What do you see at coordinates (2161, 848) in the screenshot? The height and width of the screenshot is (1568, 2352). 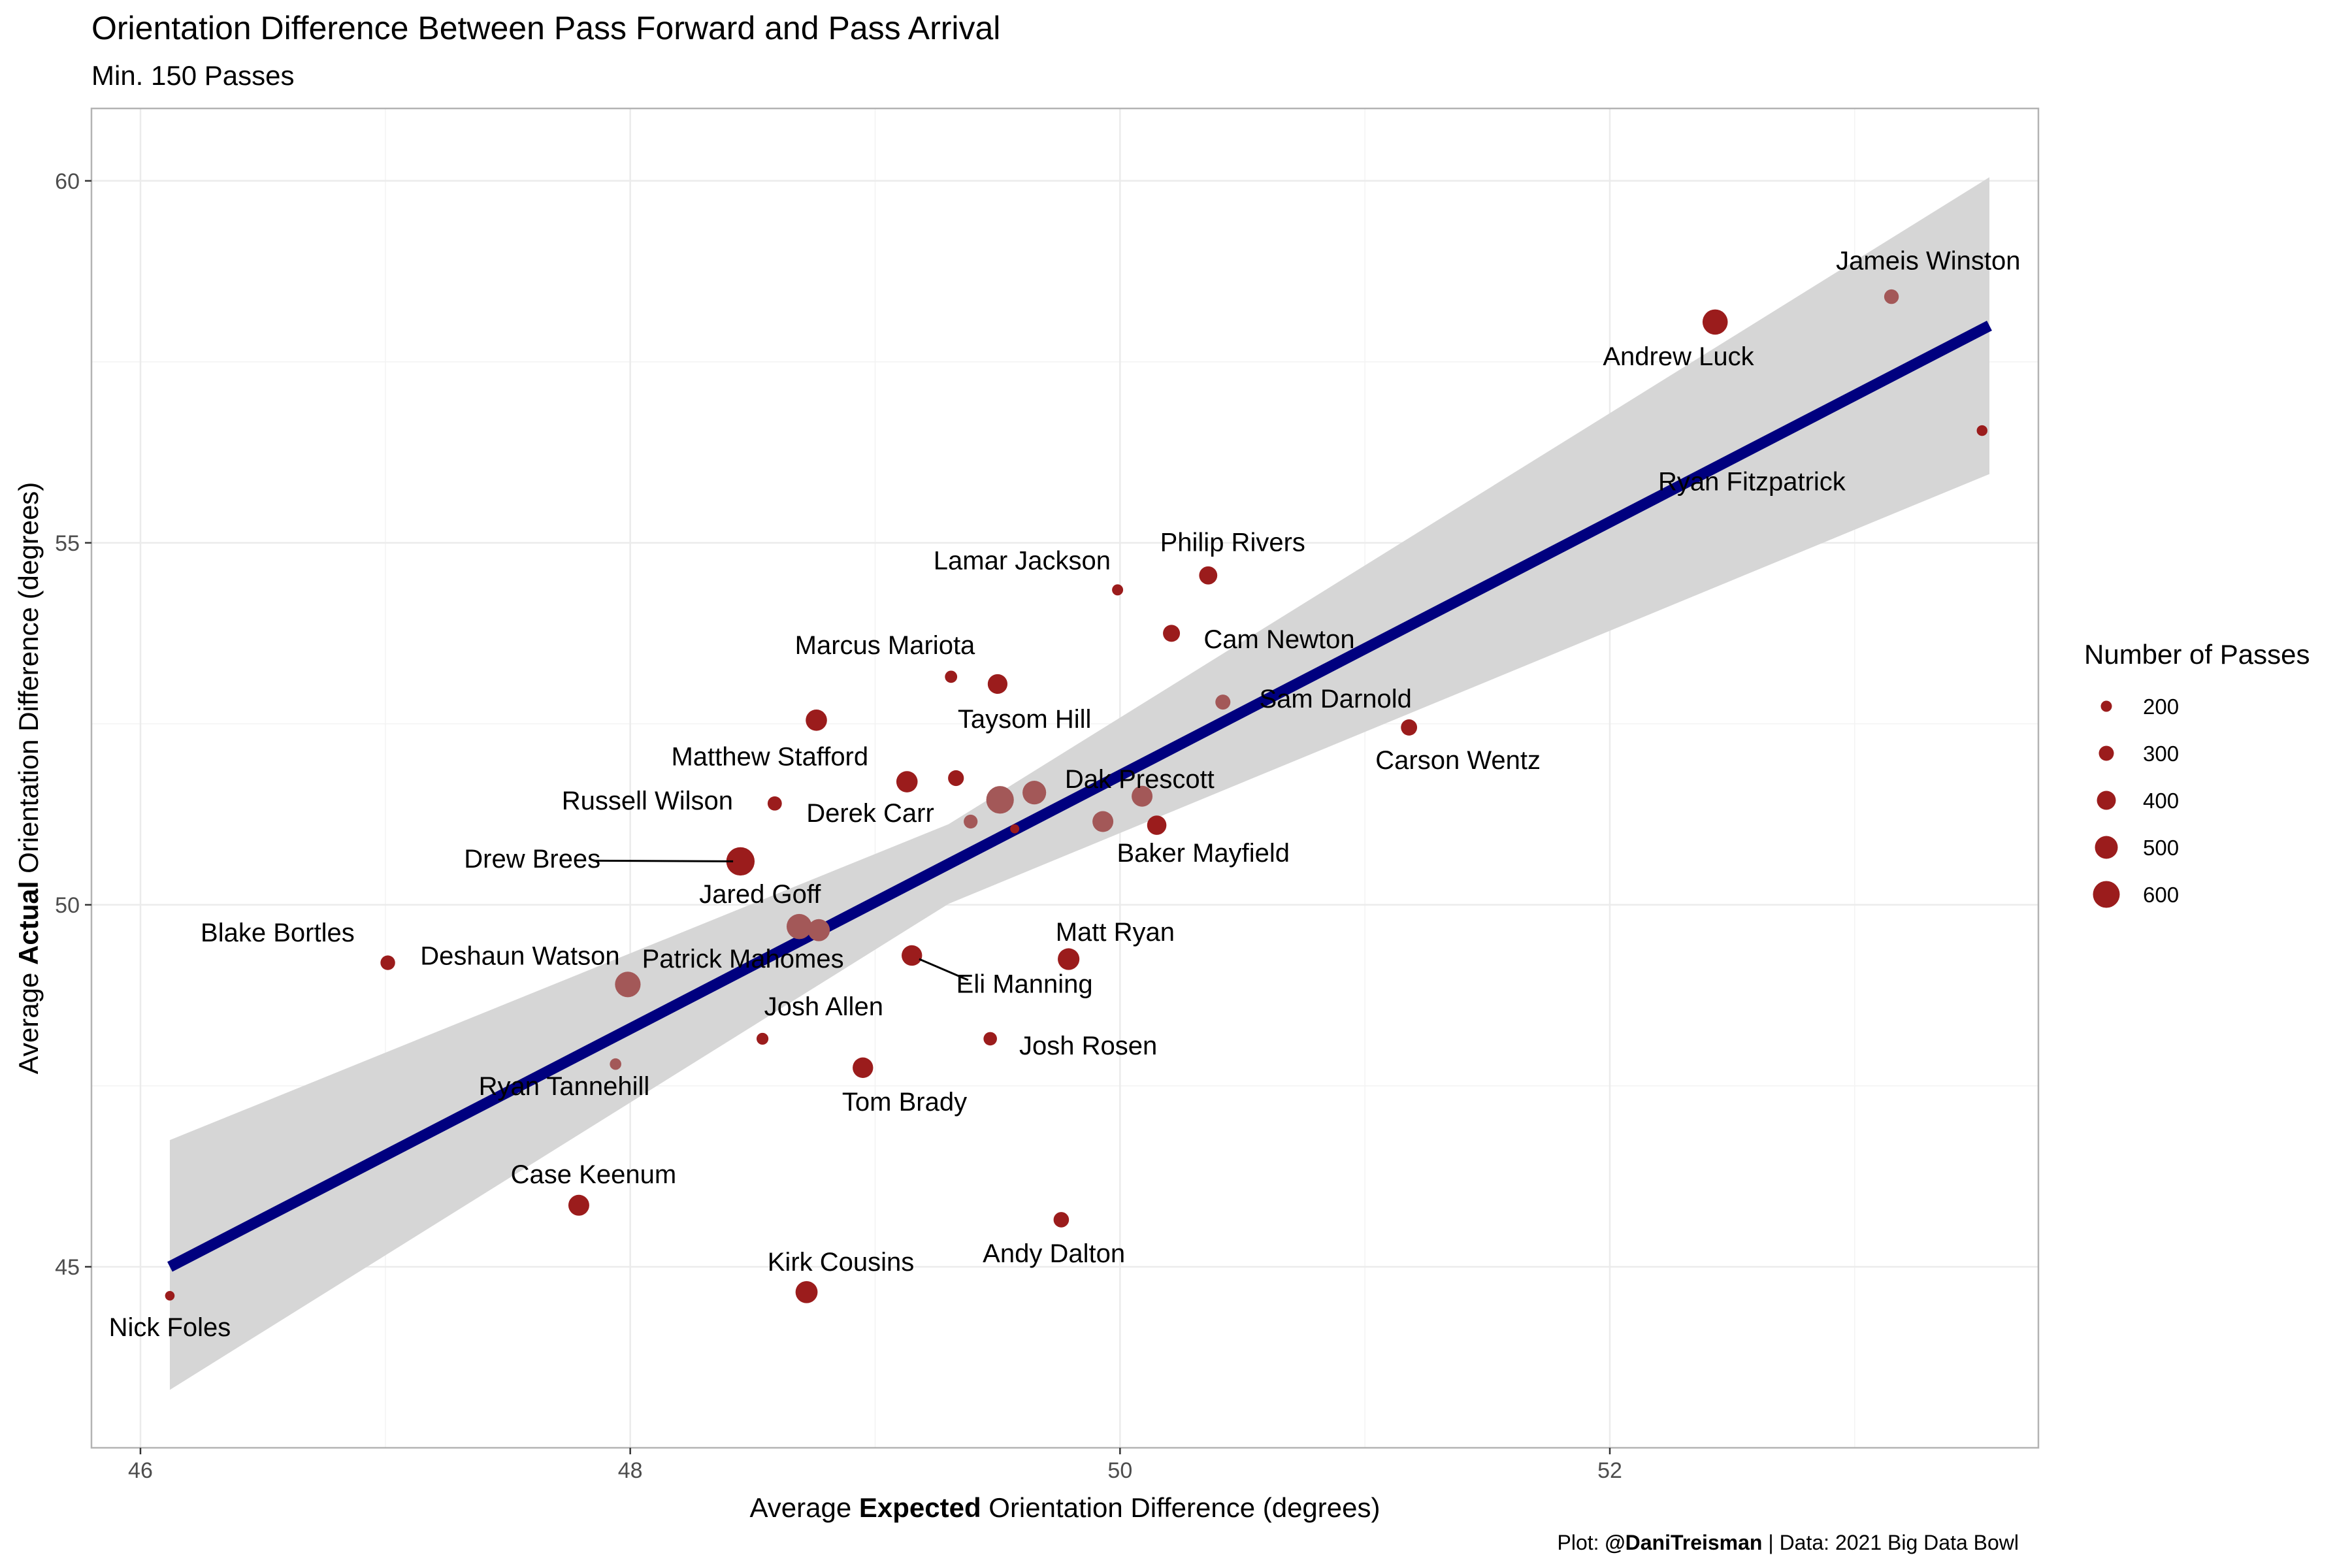 I see `legend-label: 500` at bounding box center [2161, 848].